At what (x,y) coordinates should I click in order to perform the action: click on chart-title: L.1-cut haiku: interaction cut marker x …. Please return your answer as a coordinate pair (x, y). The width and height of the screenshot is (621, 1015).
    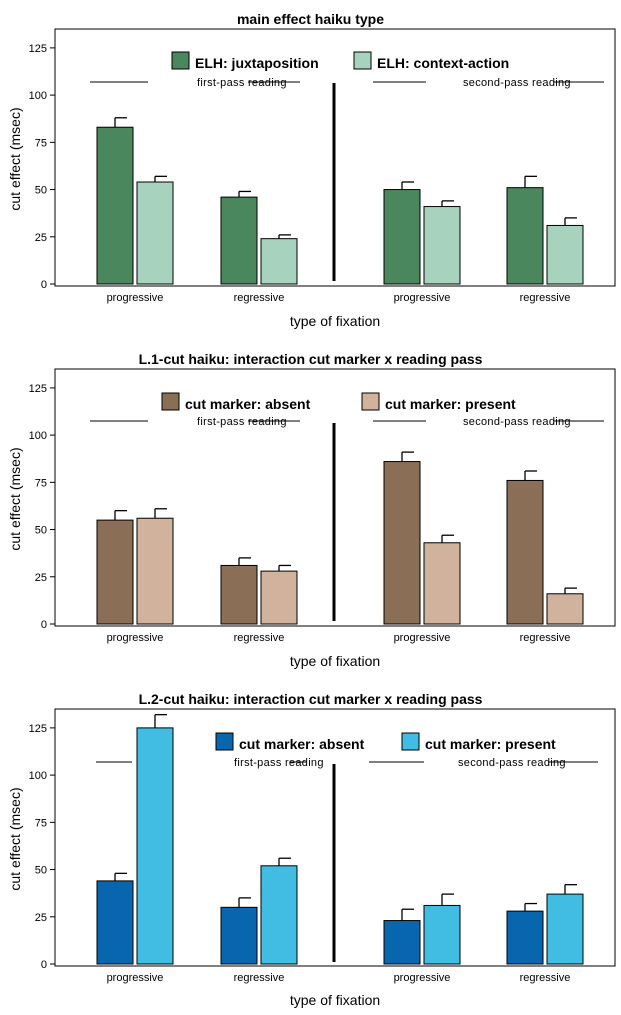
    Looking at the image, I should click on (311, 359).